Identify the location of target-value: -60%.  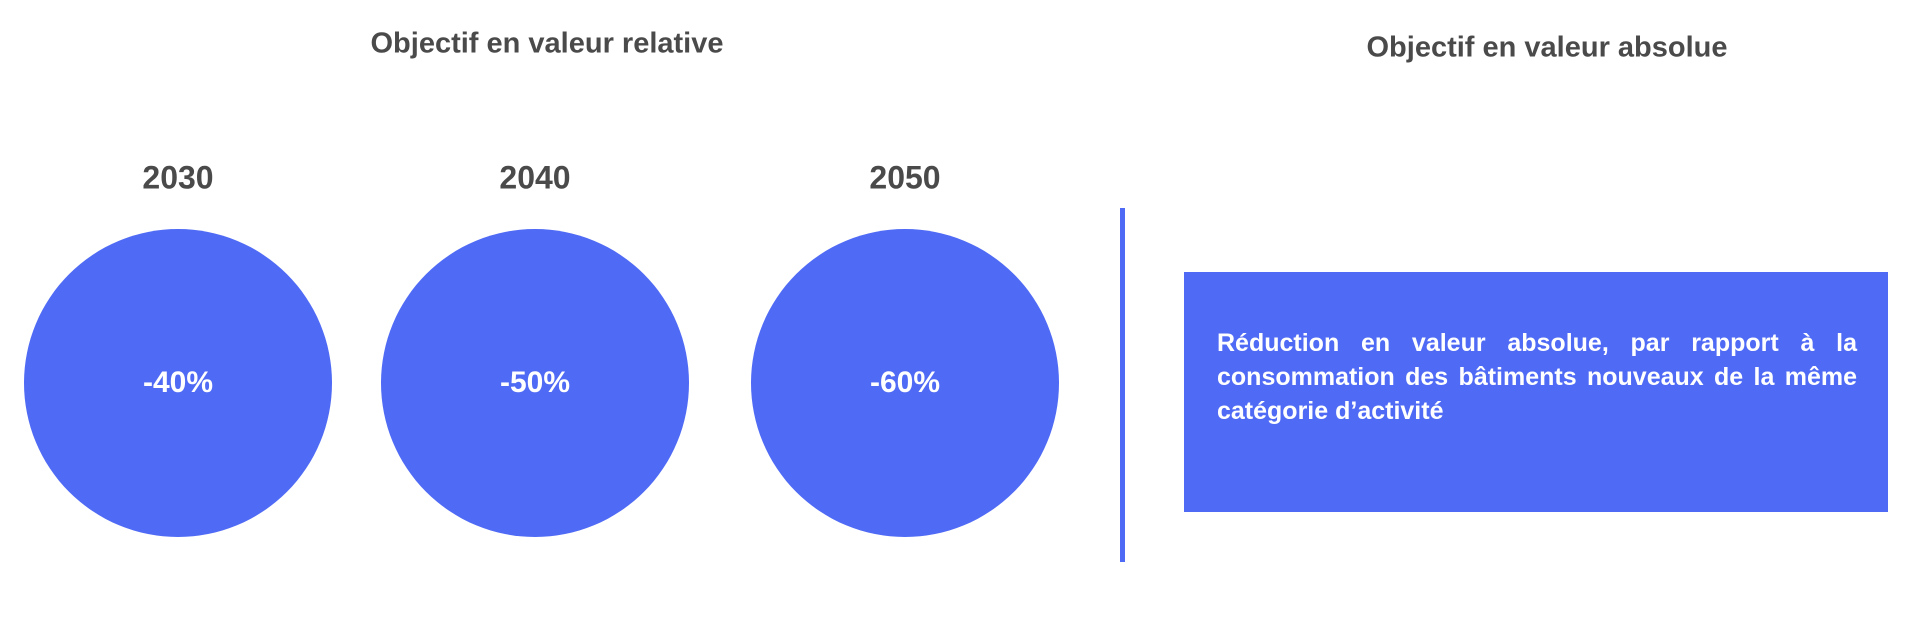
(905, 382).